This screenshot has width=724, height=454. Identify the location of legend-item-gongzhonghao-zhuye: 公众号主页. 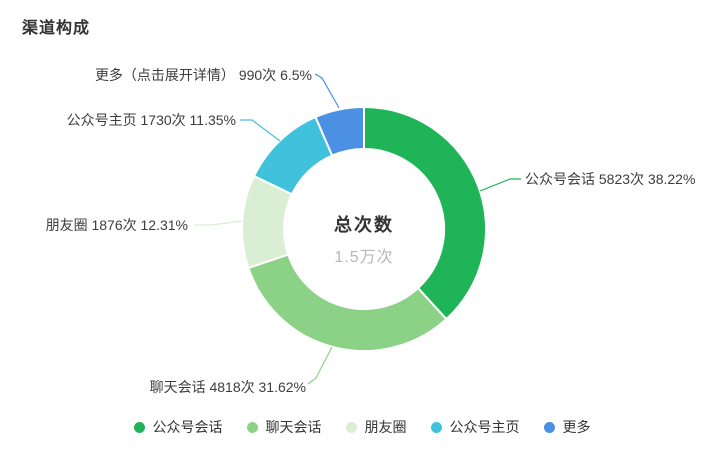
(475, 427).